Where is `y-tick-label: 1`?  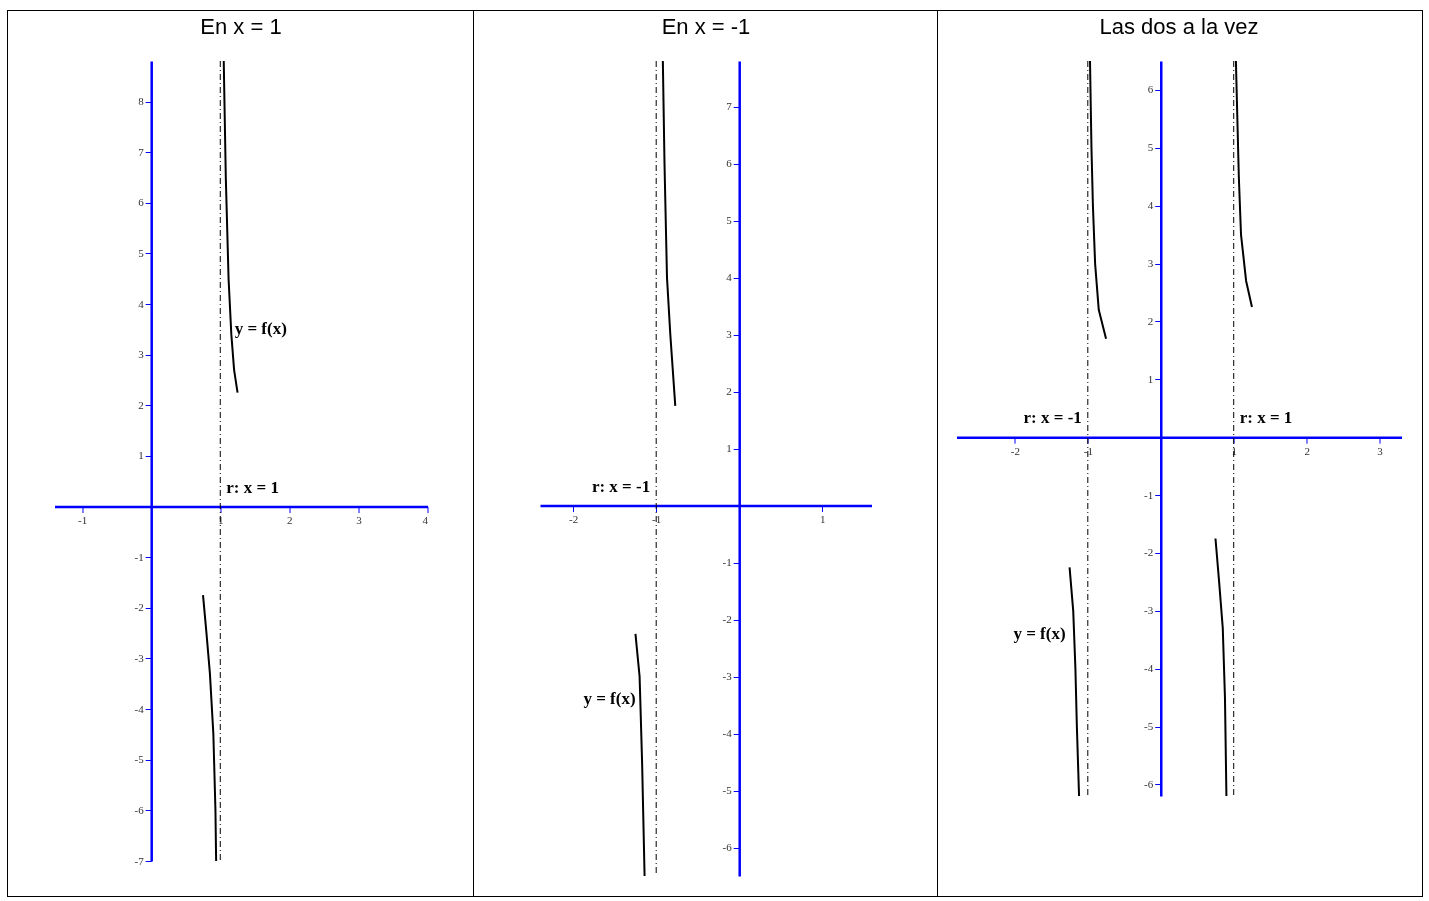 y-tick-label: 1 is located at coordinates (1150, 378).